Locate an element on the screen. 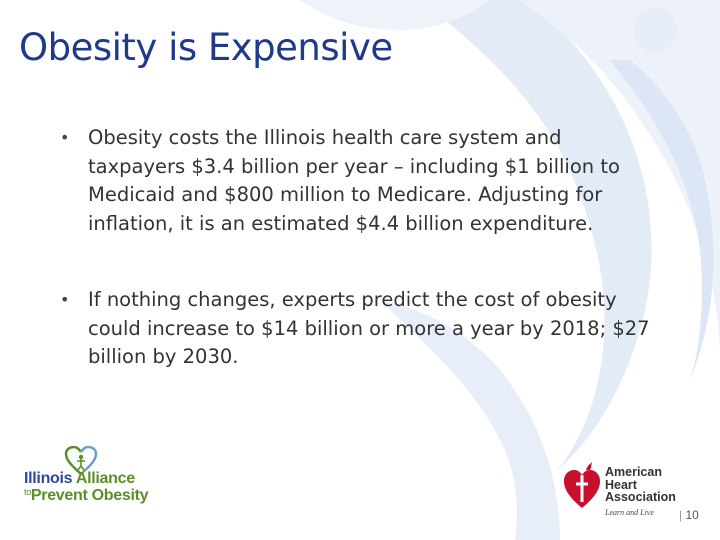 This screenshot has width=720, height=540. illinois-alliance-logo: Illinois Alliance toPrevent Obesity is located at coordinates (94, 476).